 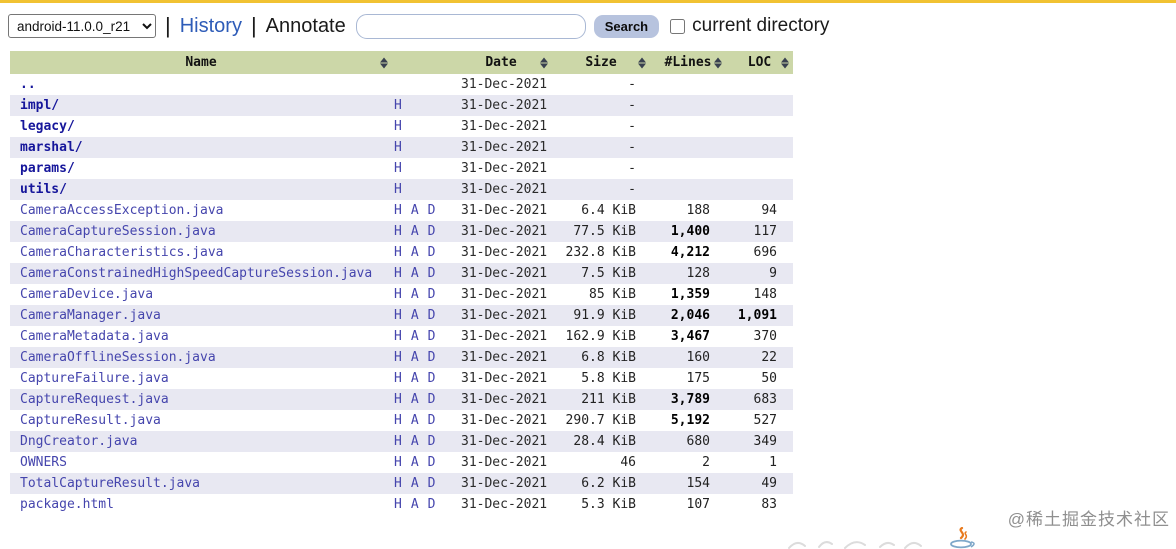 What do you see at coordinates (82, 26) in the screenshot?
I see `version-select: android-11.0.0_r21` at bounding box center [82, 26].